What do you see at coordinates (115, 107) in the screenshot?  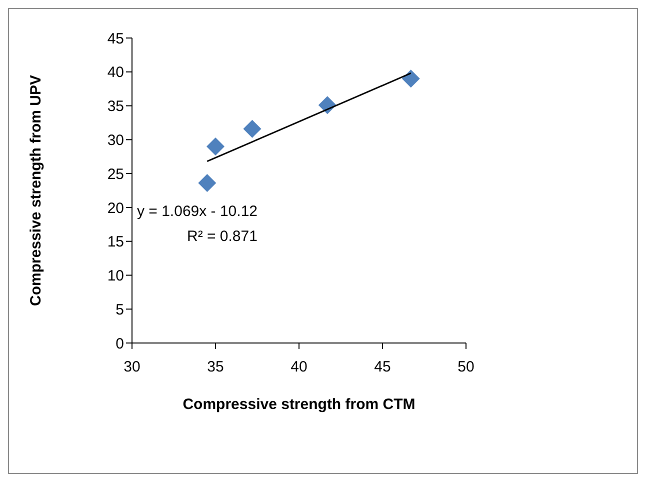 I see `y-tick-label: 35` at bounding box center [115, 107].